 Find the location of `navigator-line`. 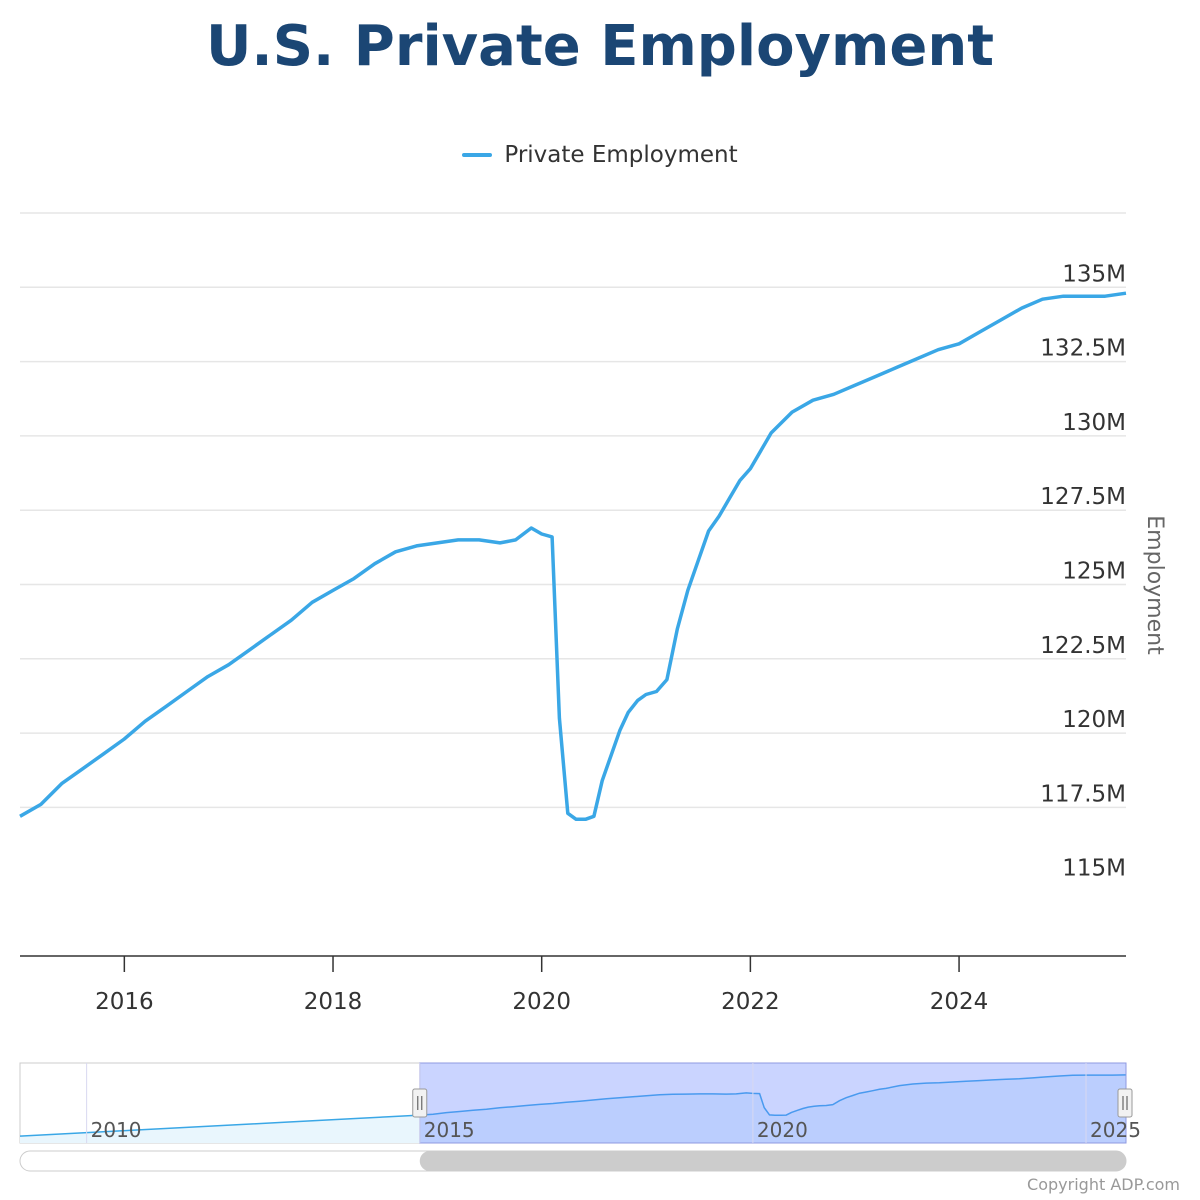

navigator-line is located at coordinates (573, 1105).